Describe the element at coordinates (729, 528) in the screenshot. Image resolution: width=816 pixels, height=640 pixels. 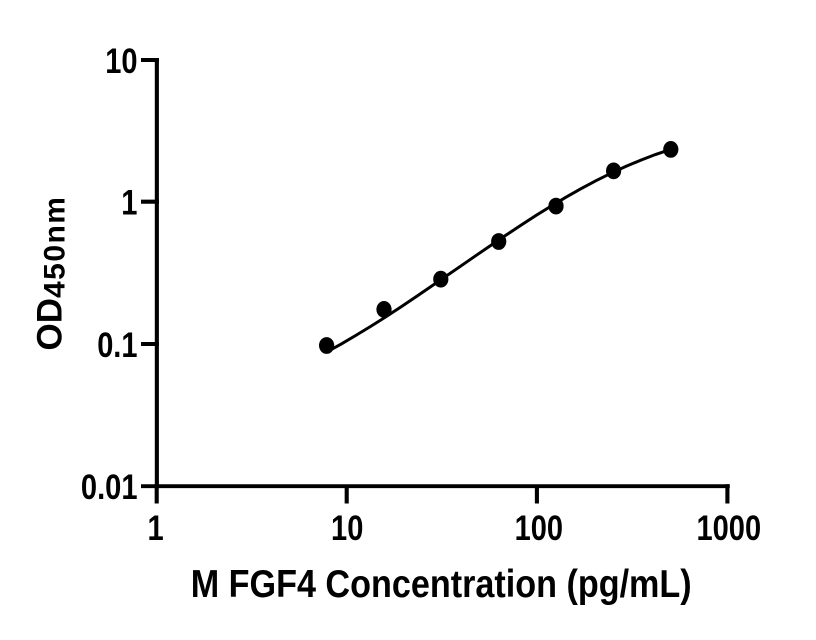
I see `svg-text: 1000` at that location.